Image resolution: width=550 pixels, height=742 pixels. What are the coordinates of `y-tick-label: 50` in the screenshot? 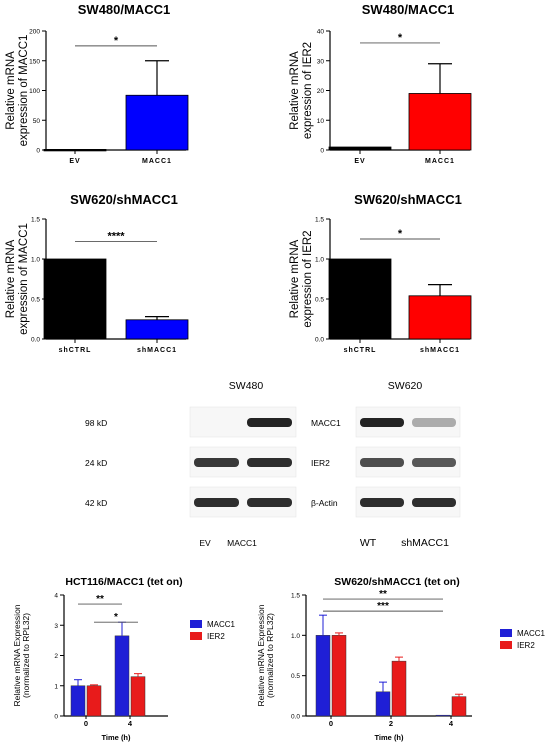 It's located at (37, 121).